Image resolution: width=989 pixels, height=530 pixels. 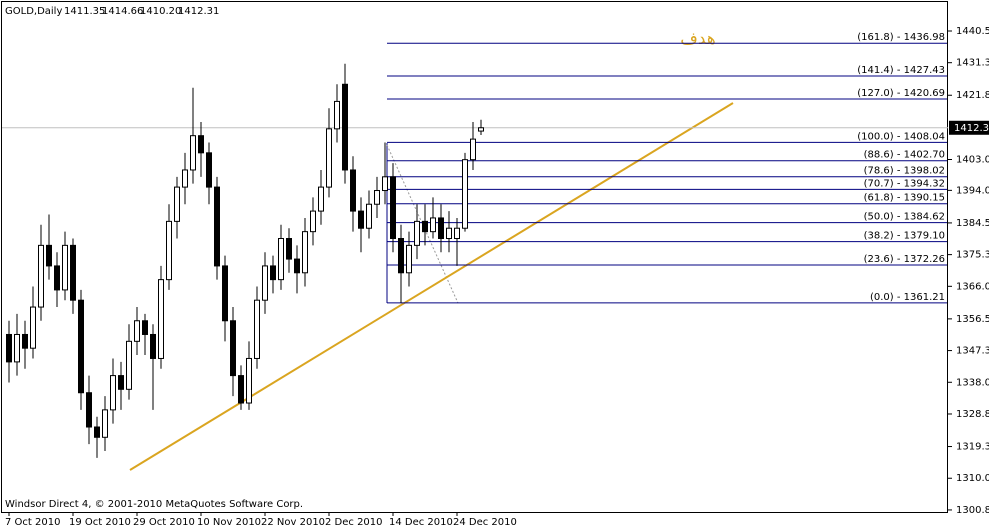 I want to click on y-tick-label: 1310.05, so click(x=972, y=478).